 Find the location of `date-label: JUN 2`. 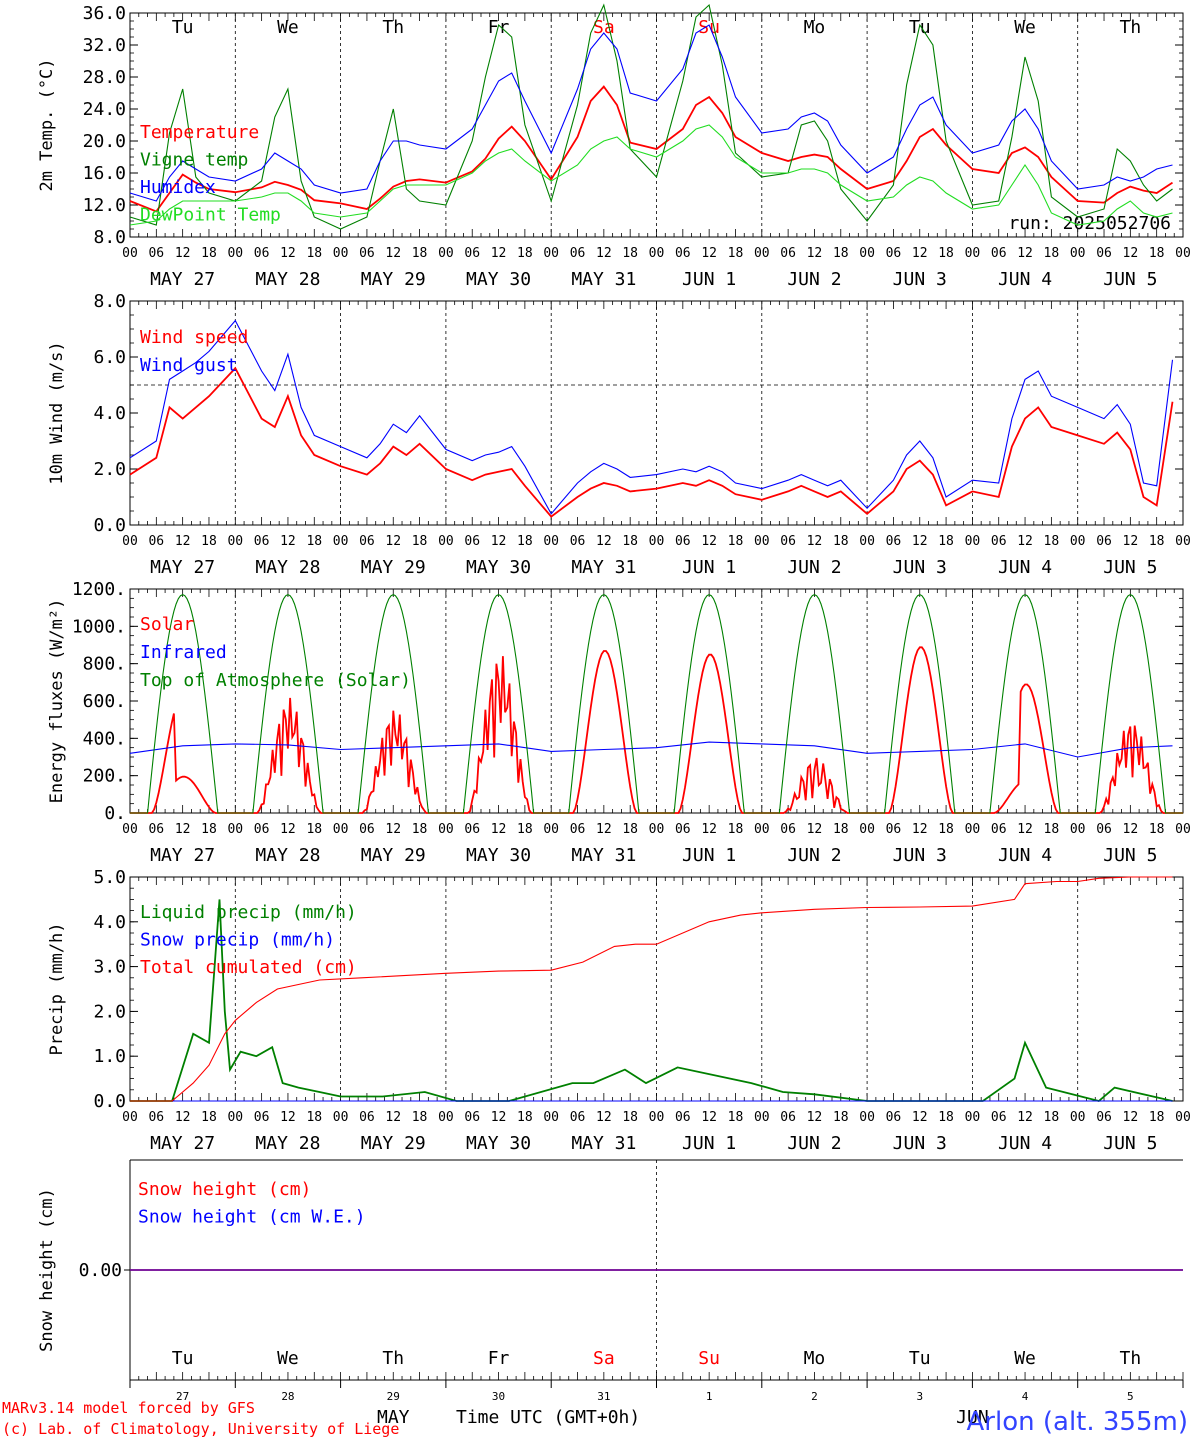

date-label: JUN 2 is located at coordinates (814, 1143).